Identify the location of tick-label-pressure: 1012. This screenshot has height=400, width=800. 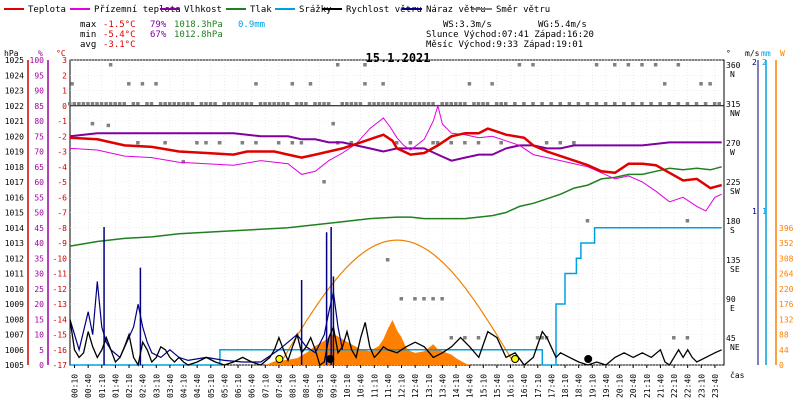
(14, 258).